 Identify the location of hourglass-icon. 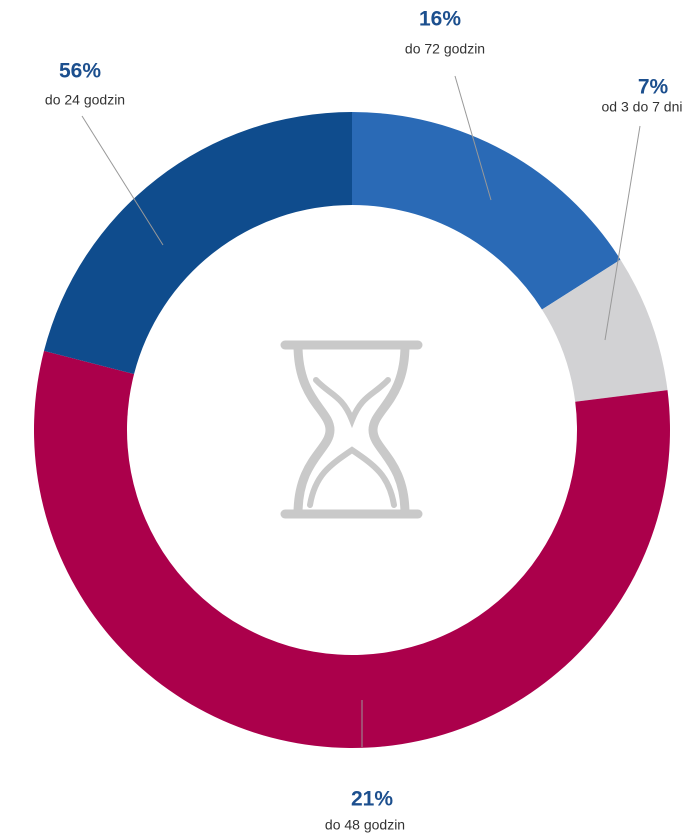
(351, 429).